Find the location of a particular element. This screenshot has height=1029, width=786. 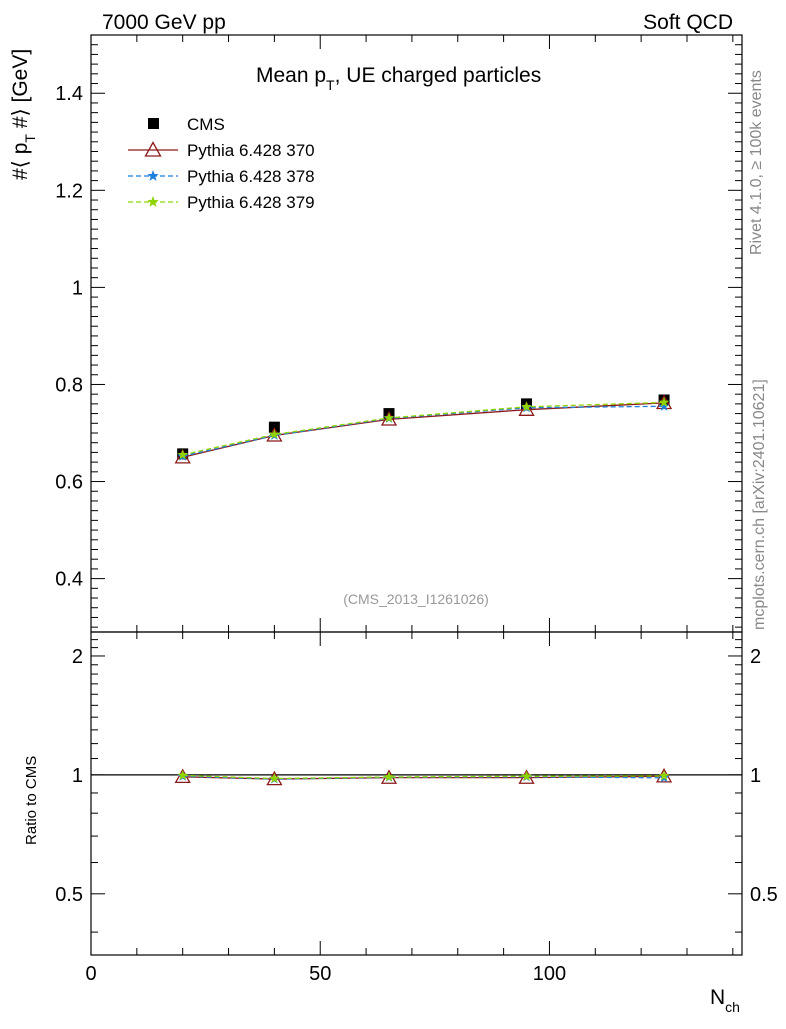

x-tick-label: 100 is located at coordinates (549, 974).